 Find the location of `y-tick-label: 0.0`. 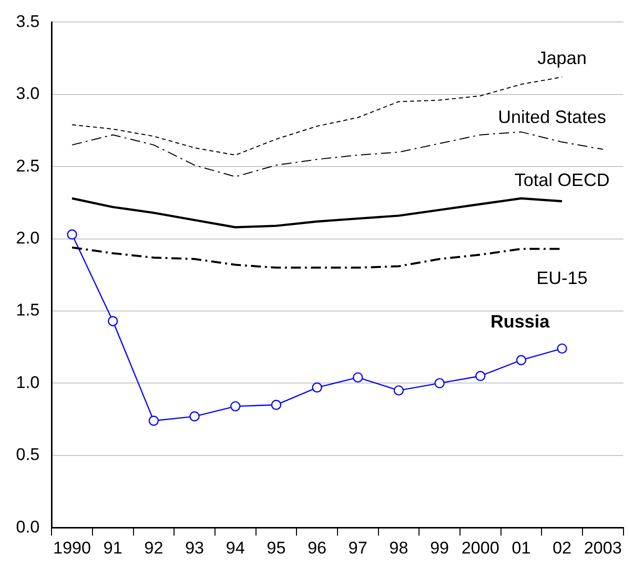

y-tick-label: 0.0 is located at coordinates (28, 526).